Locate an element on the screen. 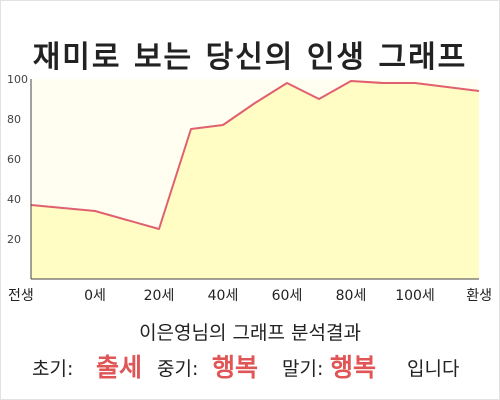 The height and width of the screenshot is (400, 500). x-tick-label: 20세 is located at coordinates (159, 296).